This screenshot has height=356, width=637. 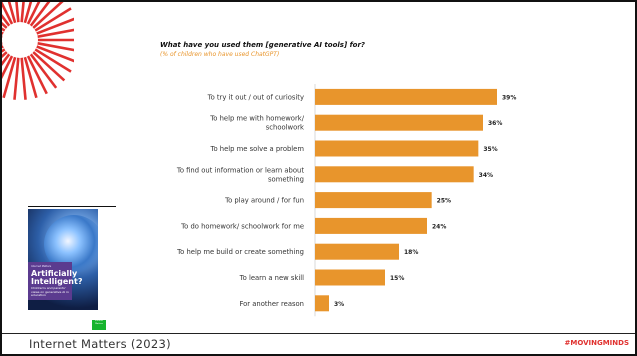 I want to click on category-label: To play around / for fun, so click(x=264, y=201).